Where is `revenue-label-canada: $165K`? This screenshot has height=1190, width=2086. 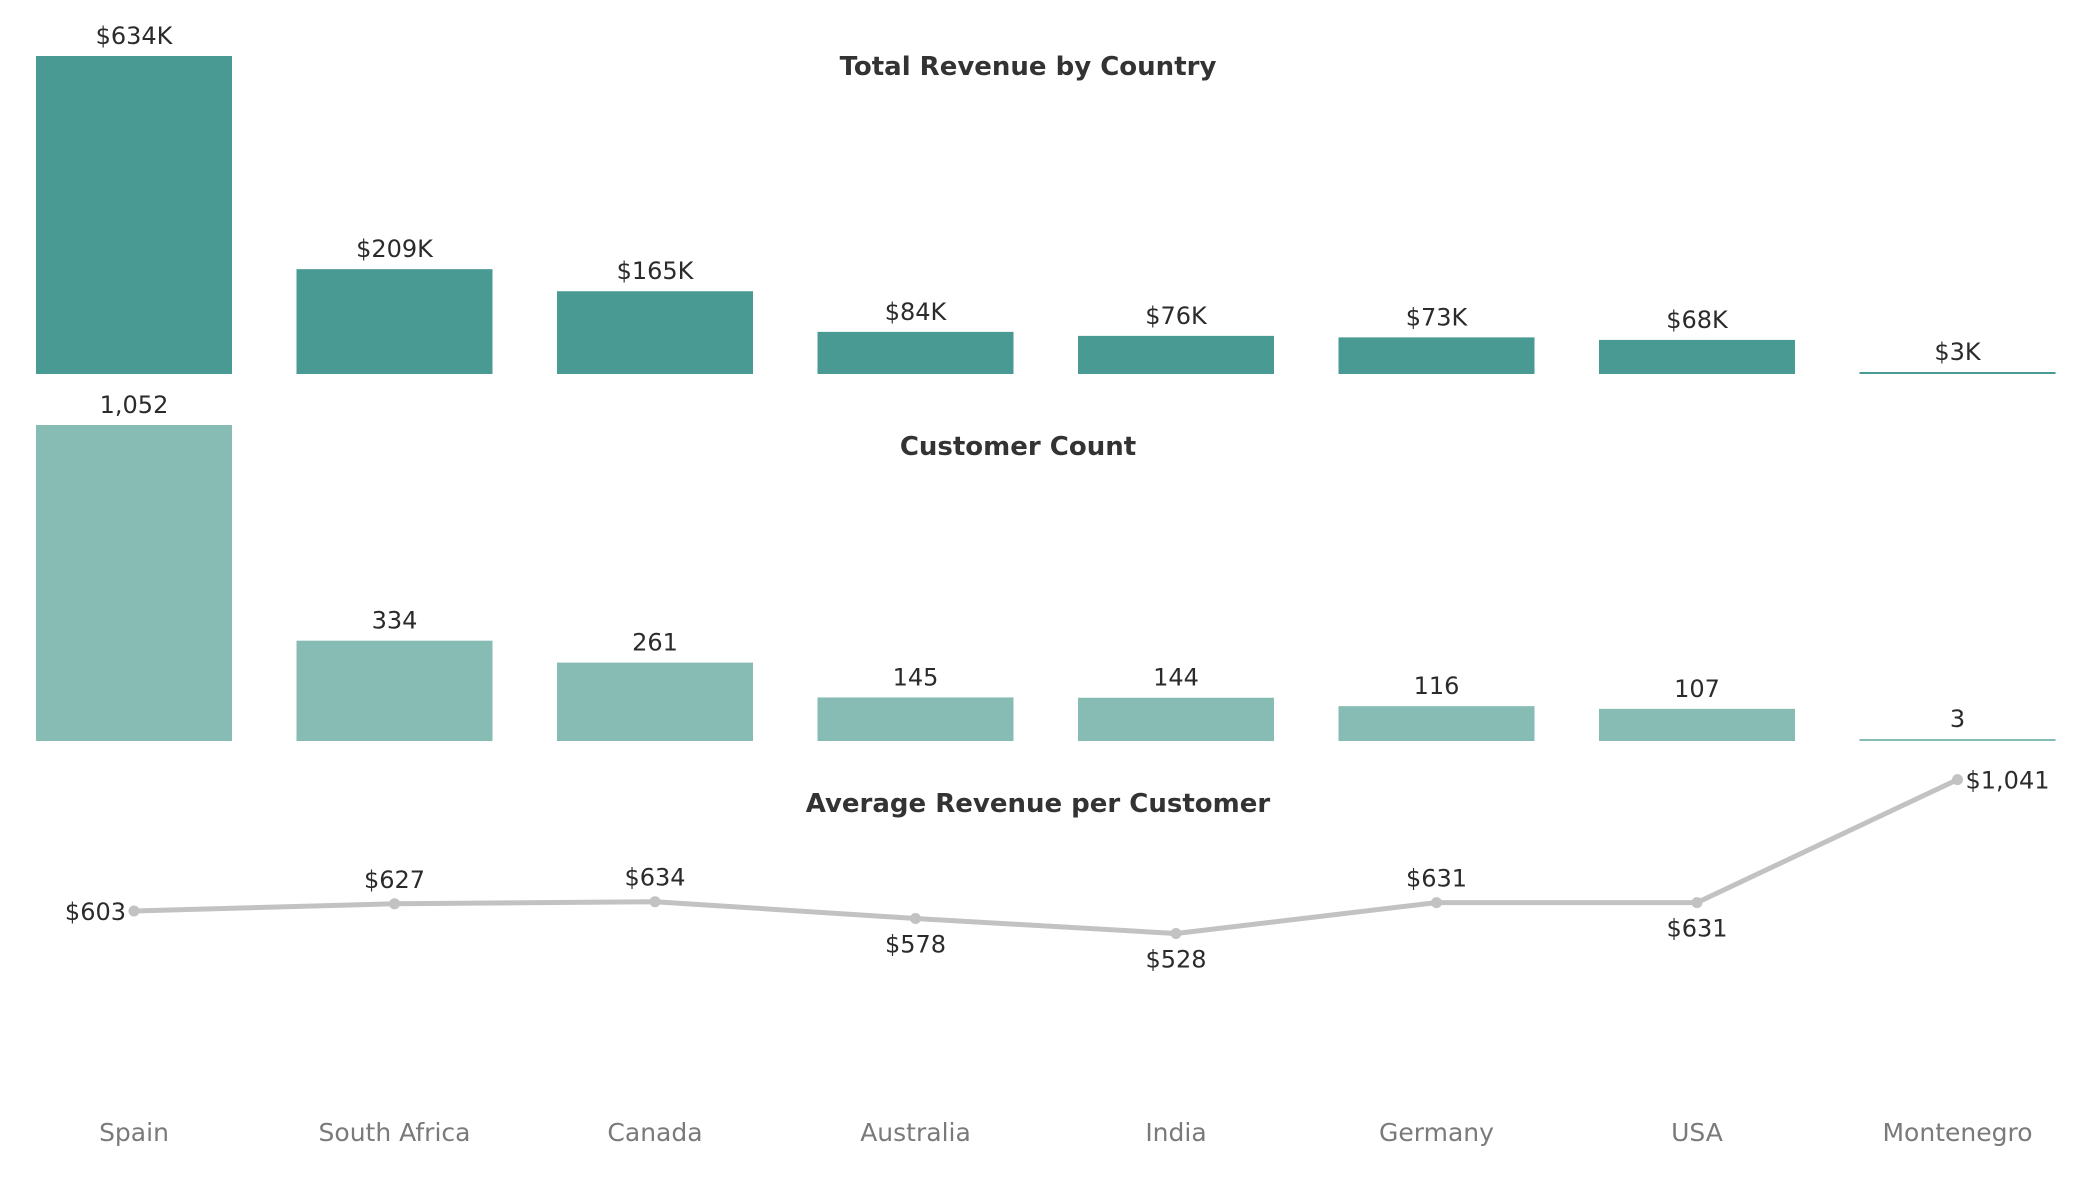 revenue-label-canada: $165K is located at coordinates (656, 271).